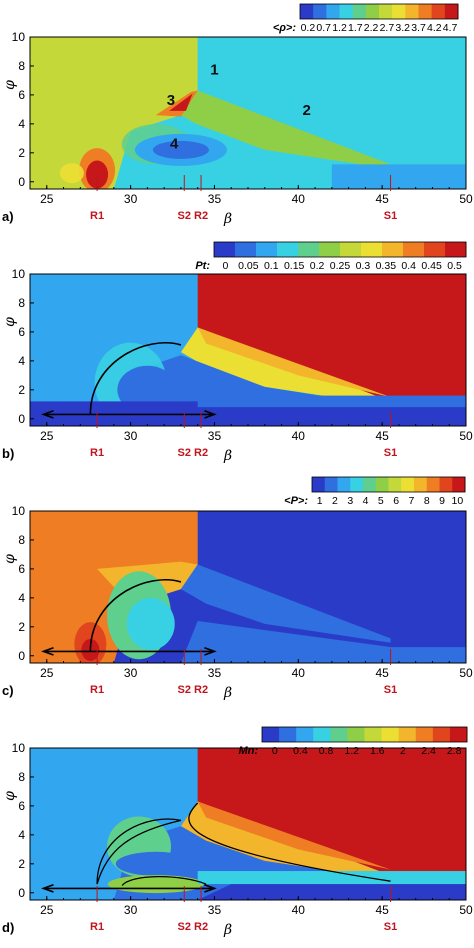  Describe the element at coordinates (180, 149) in the screenshot. I see `vortex-center` at that location.